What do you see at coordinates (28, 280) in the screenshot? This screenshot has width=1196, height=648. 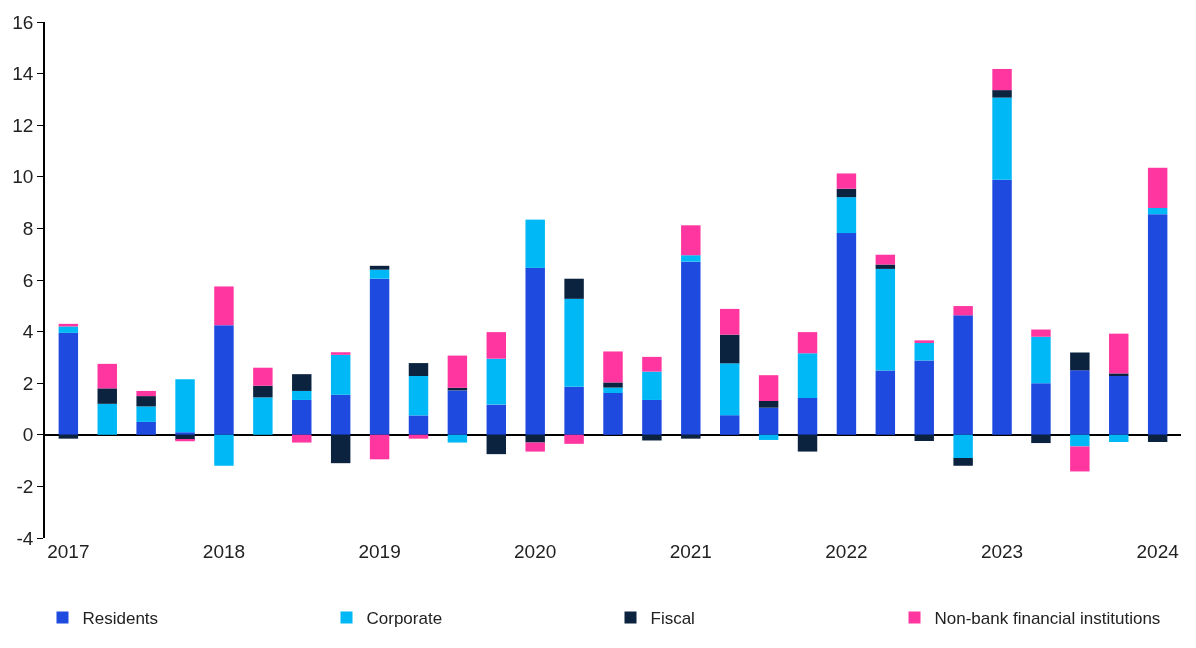 I see `y-tick-label: 6` at bounding box center [28, 280].